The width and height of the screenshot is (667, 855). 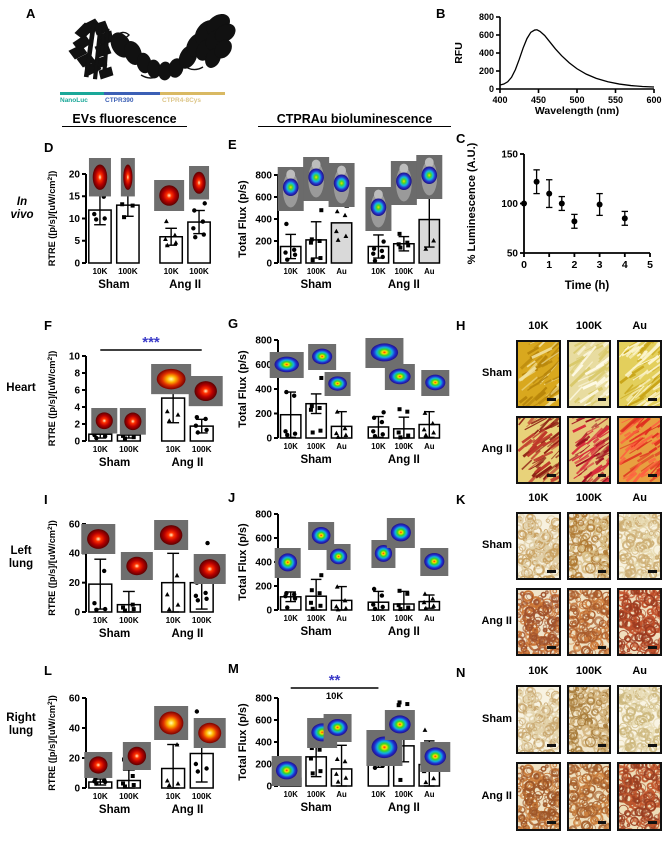 I want to click on panel-letter-D: D, so click(x=49, y=147).